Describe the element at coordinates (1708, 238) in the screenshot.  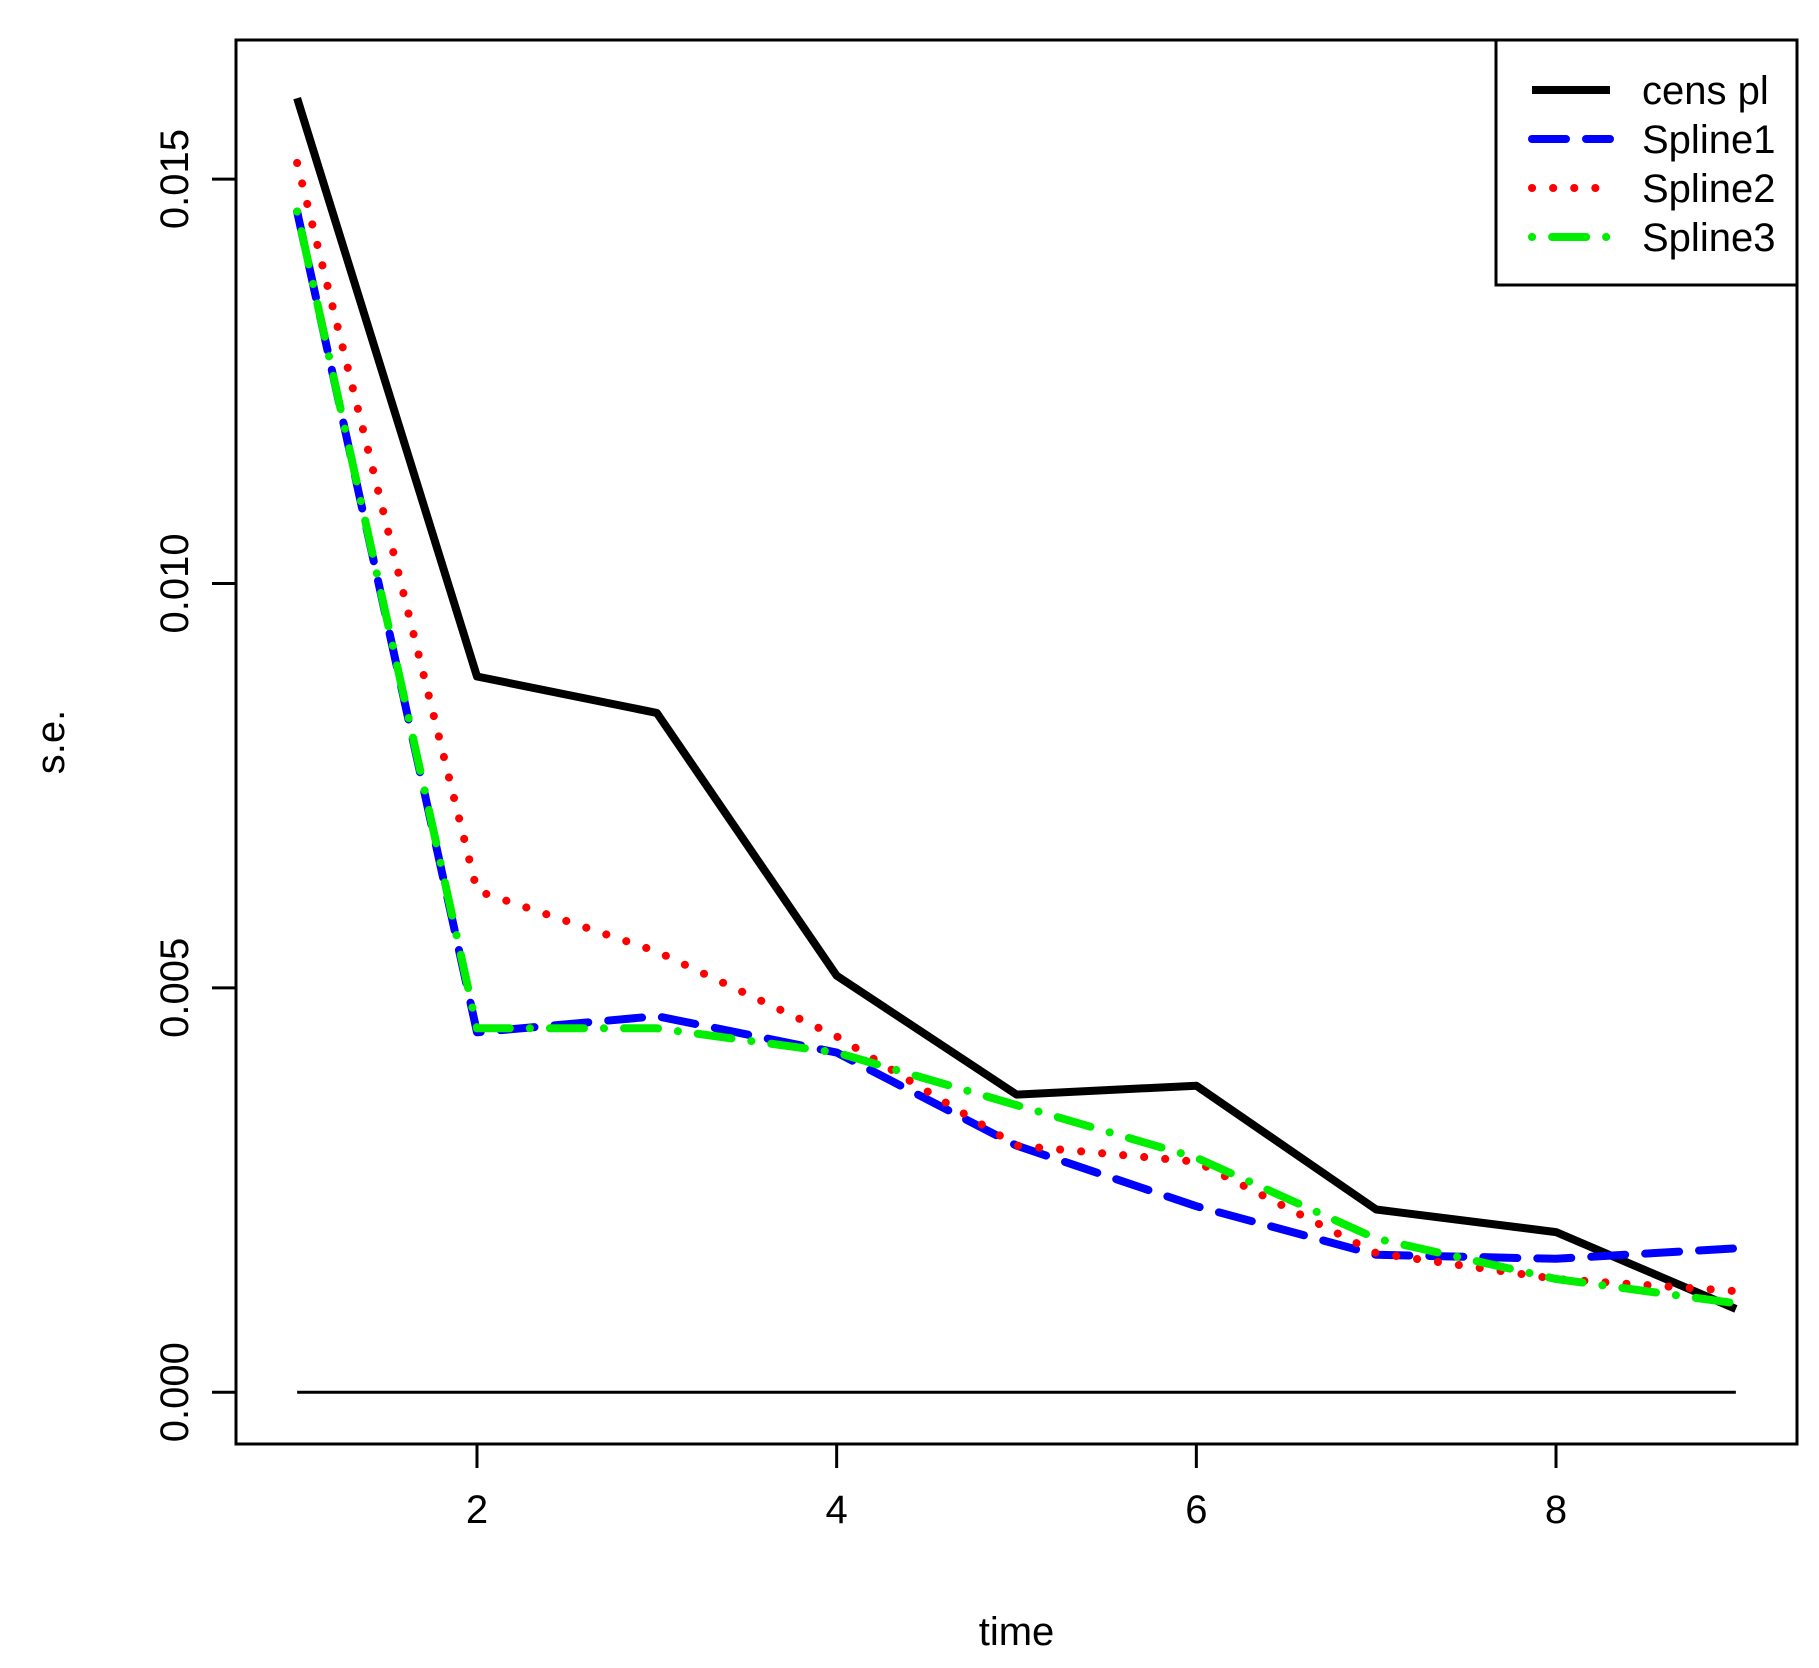
I see `legend-label-4: Spline3` at that location.